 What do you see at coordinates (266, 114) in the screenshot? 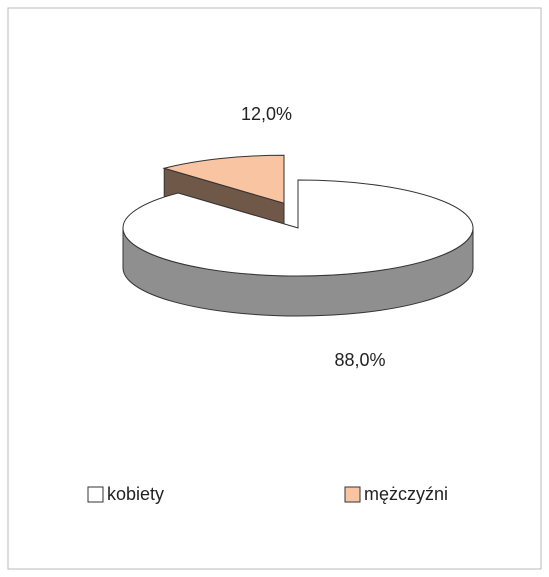
I see `data-label: 12,0%` at bounding box center [266, 114].